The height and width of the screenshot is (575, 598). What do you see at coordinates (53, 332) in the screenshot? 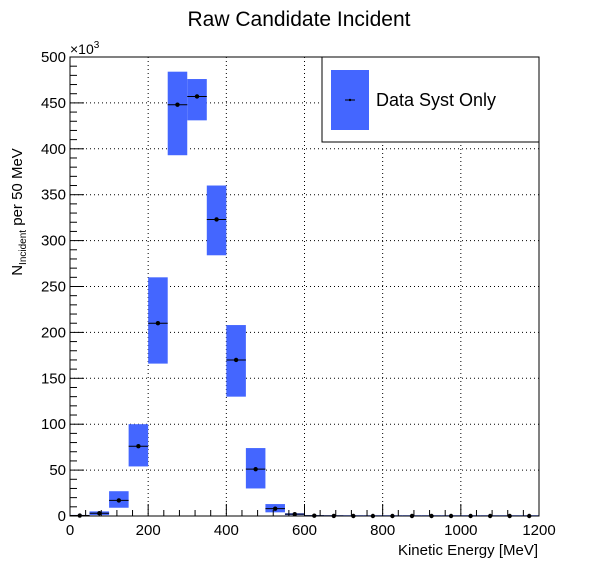
I see `y-tick-label: 200` at bounding box center [53, 332].